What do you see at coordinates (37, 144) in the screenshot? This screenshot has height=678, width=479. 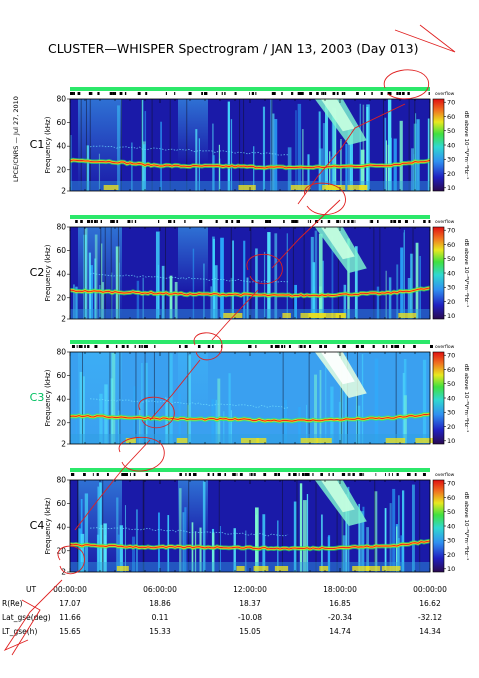 I see `satellite-label: C1` at bounding box center [37, 144].